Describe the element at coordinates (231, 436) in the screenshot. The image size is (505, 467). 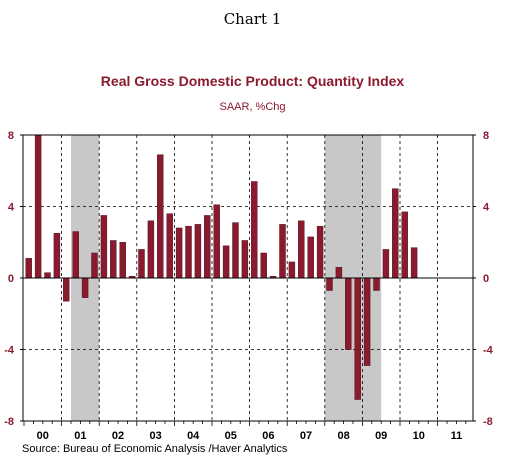
I see `x-tick-label: 05` at that location.